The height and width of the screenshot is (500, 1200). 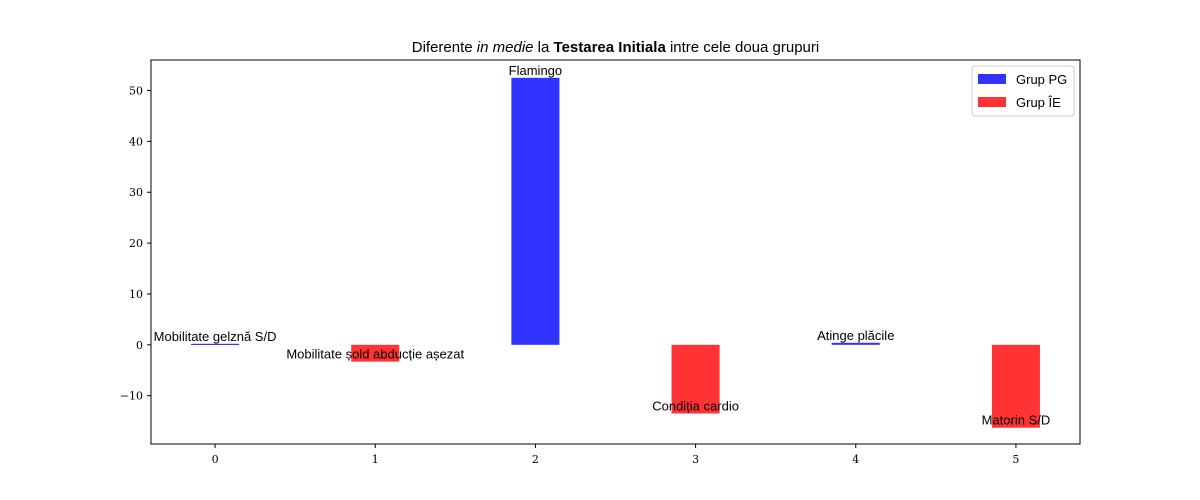 I want to click on bar-label-3: Condiția cardio, so click(x=695, y=405).